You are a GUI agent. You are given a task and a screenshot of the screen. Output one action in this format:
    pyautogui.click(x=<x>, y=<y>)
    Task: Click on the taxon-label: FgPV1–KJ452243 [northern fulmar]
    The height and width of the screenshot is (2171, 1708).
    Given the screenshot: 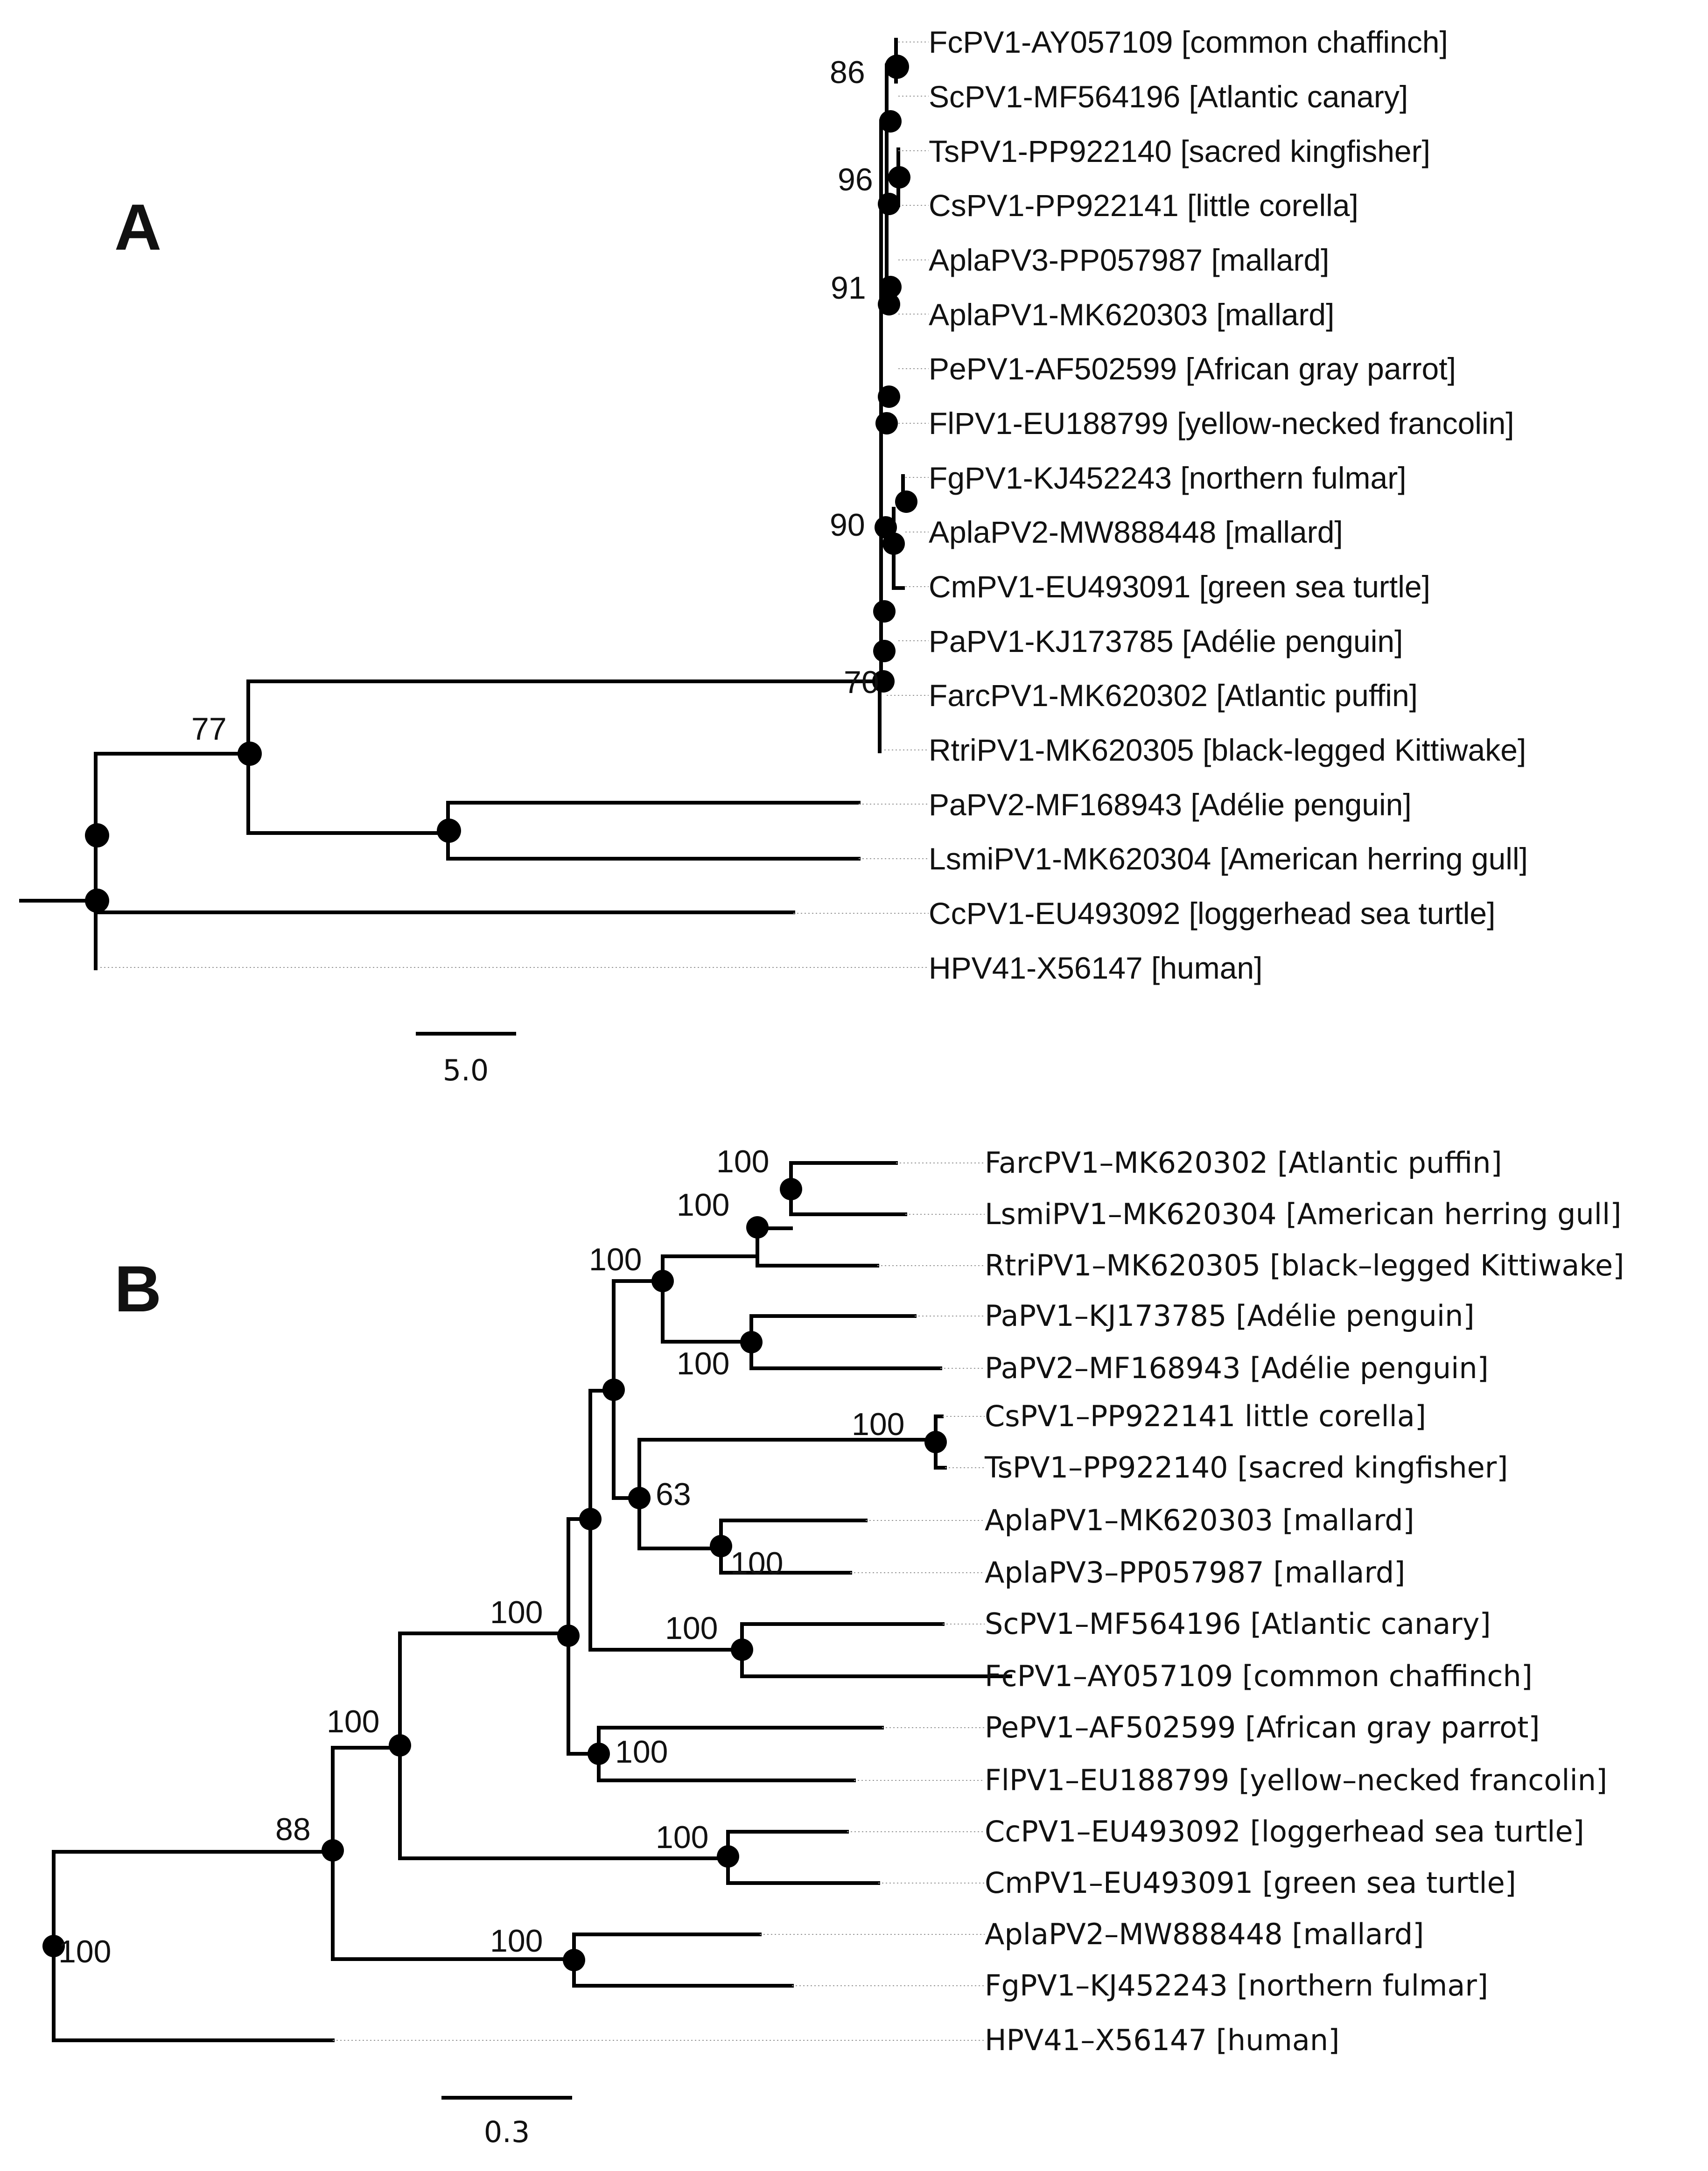 What is the action you would take?
    pyautogui.click(x=1236, y=1985)
    